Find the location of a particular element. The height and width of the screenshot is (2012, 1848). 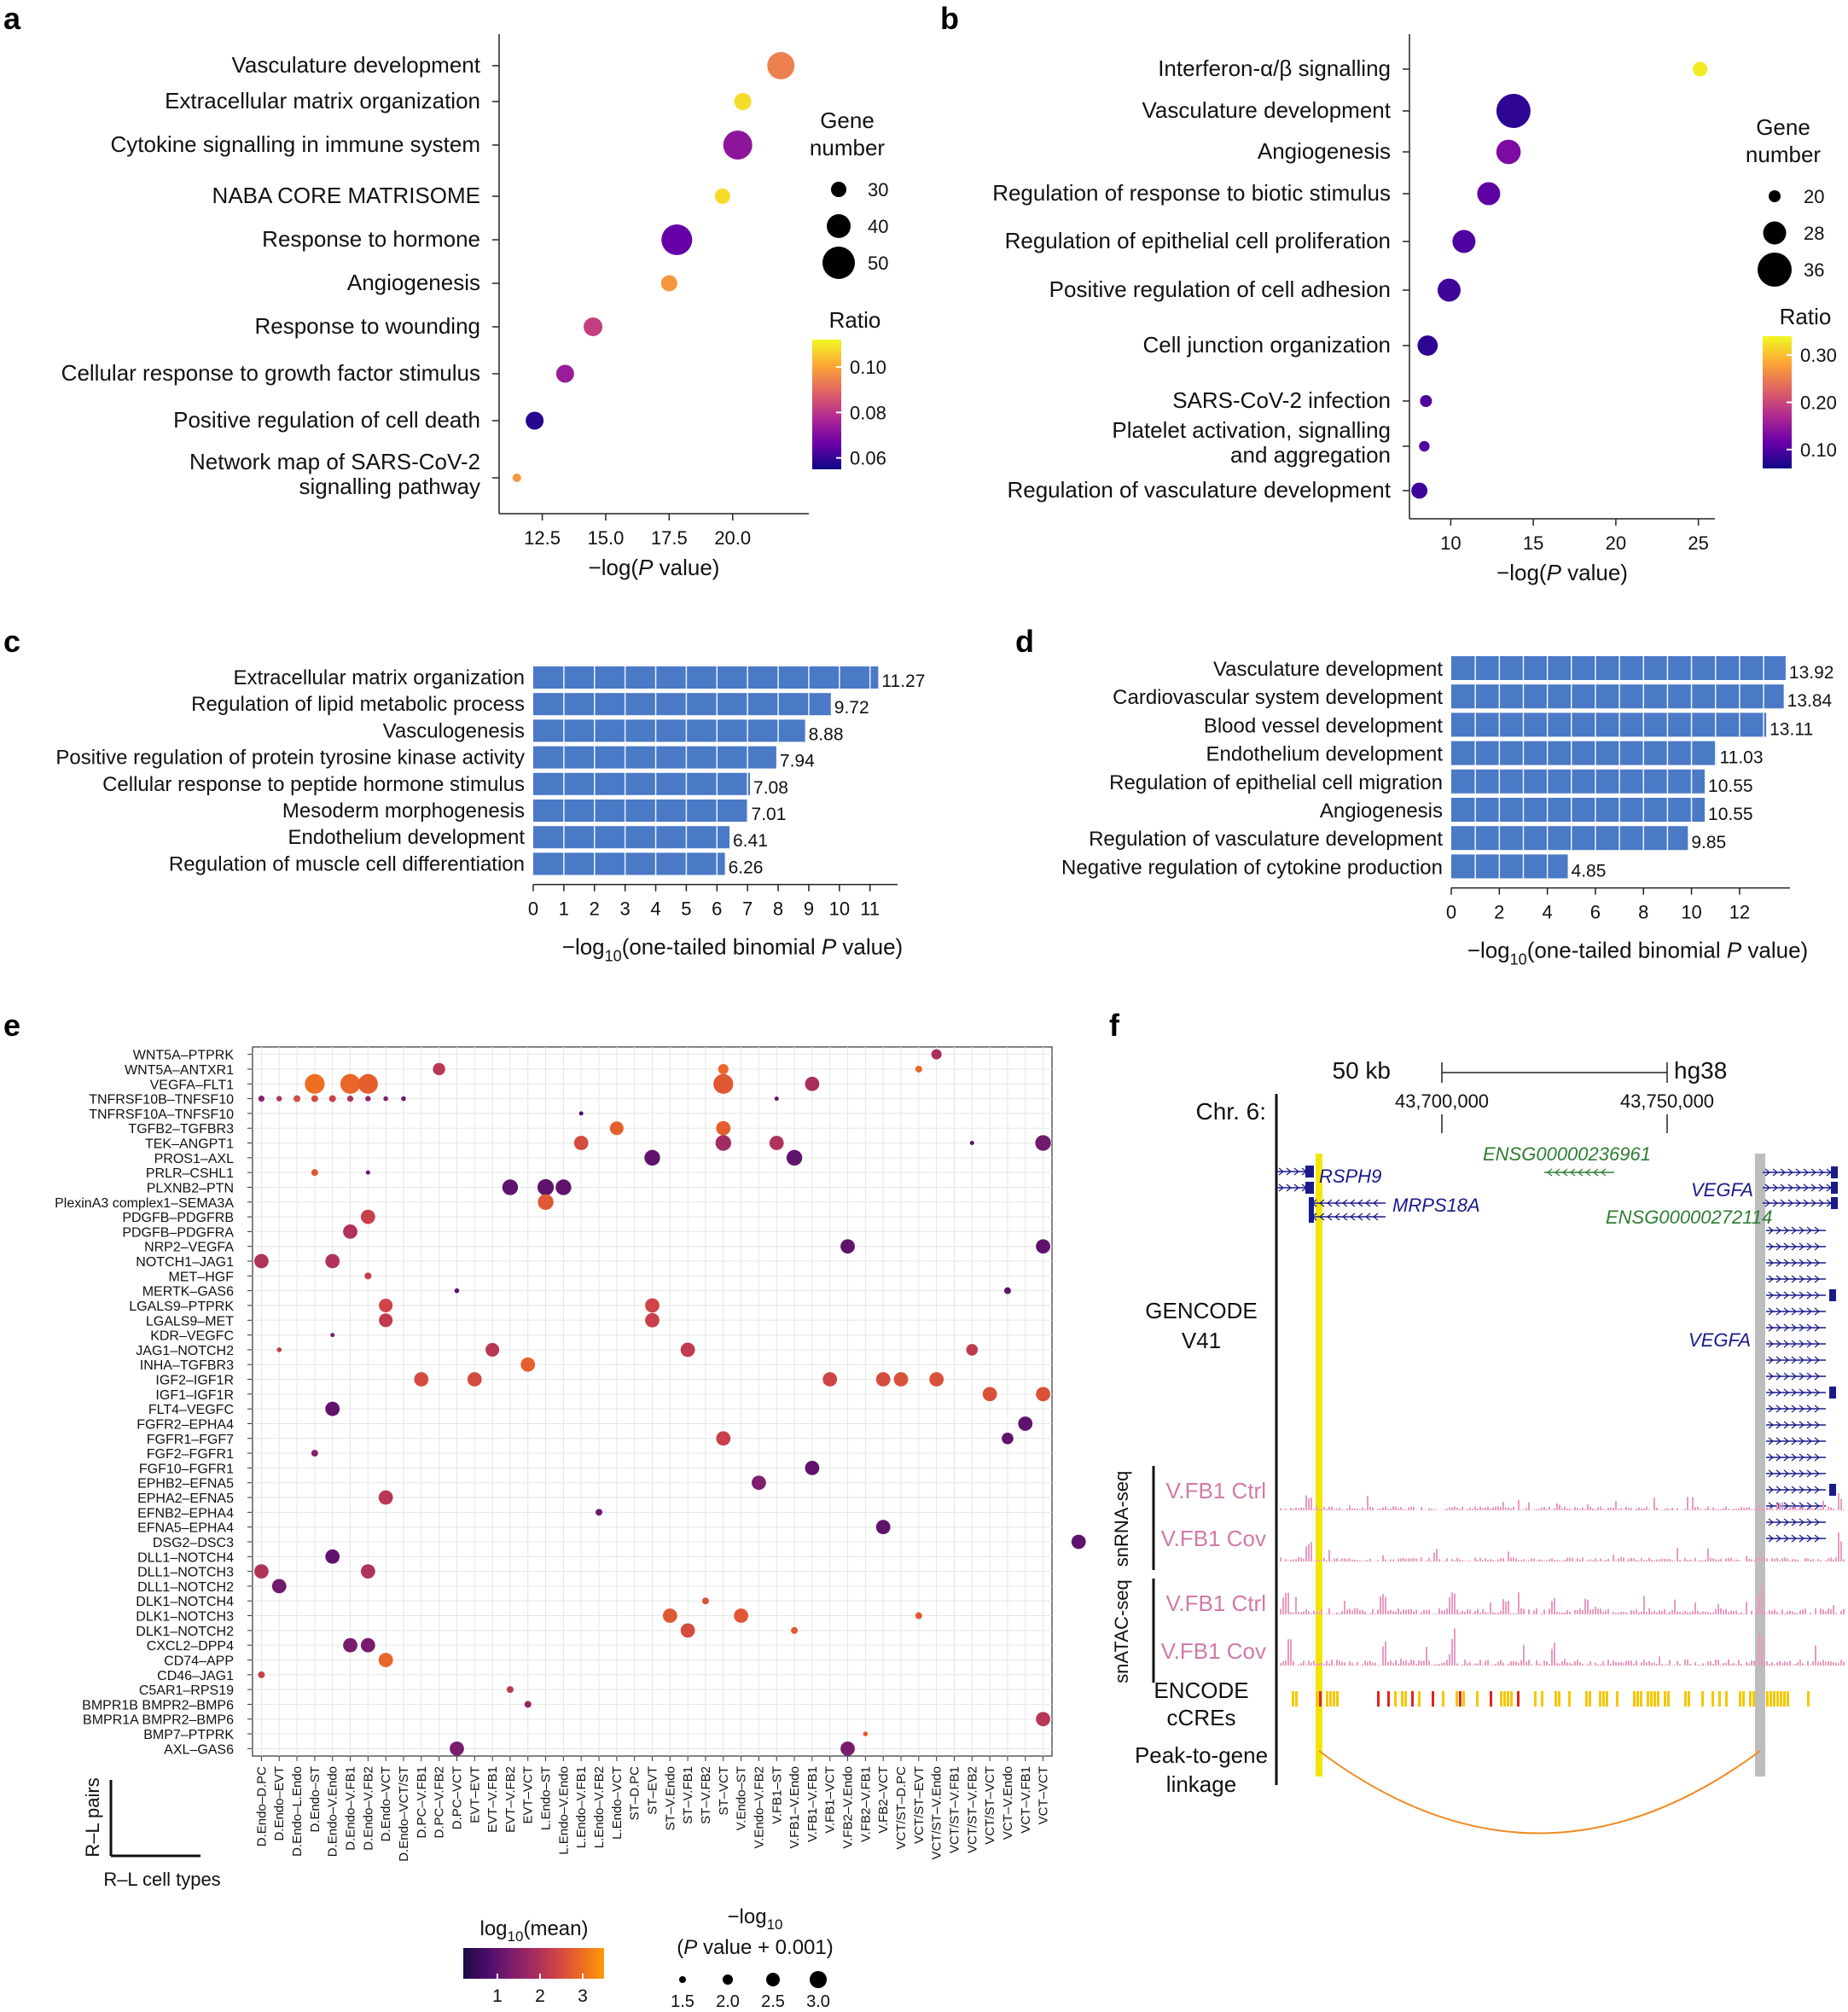

x-axis-title-italic: P is located at coordinates (829, 947).